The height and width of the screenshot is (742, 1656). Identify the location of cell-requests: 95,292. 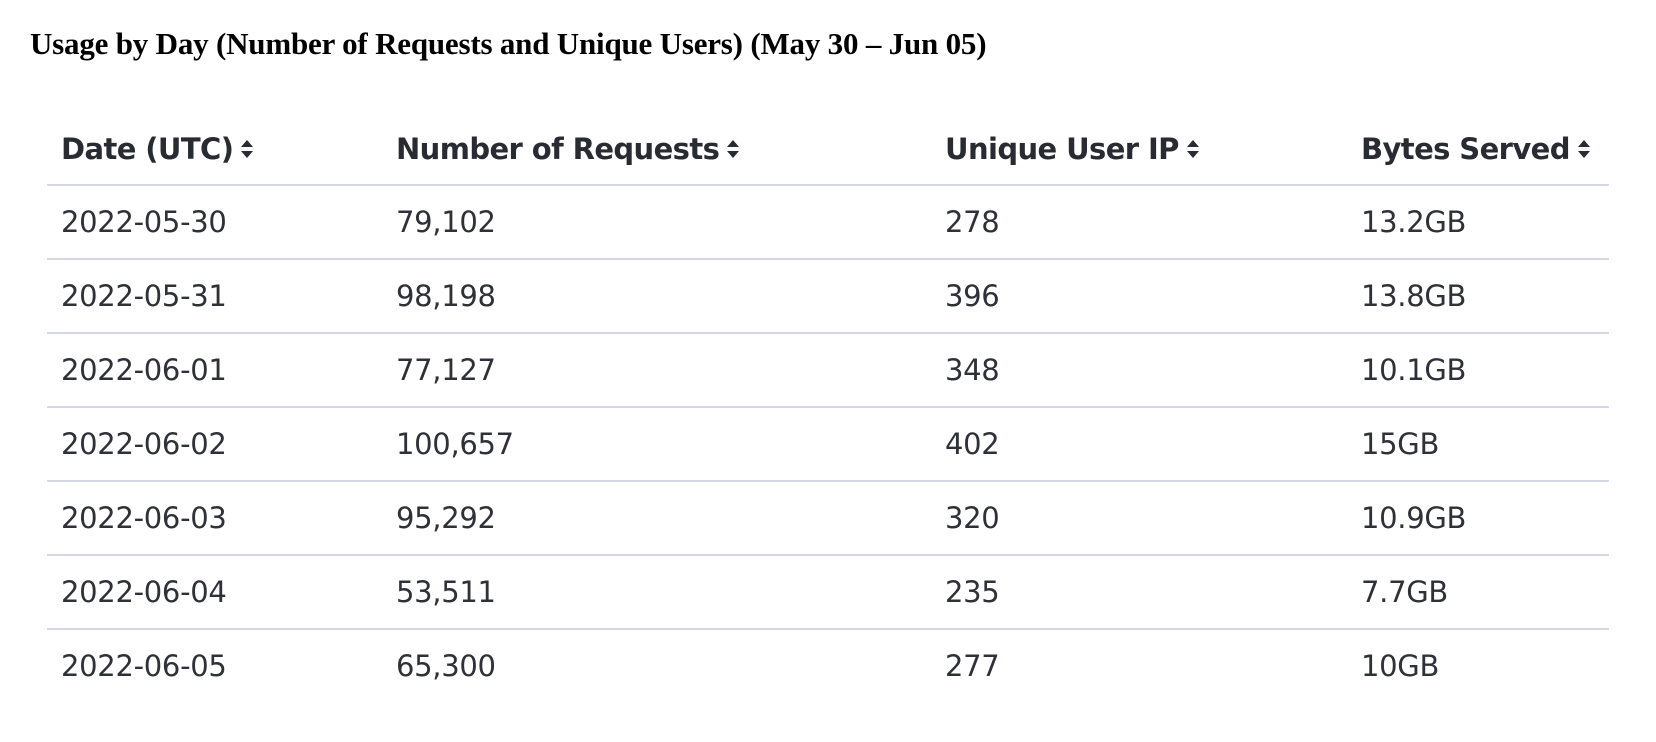
(656, 518).